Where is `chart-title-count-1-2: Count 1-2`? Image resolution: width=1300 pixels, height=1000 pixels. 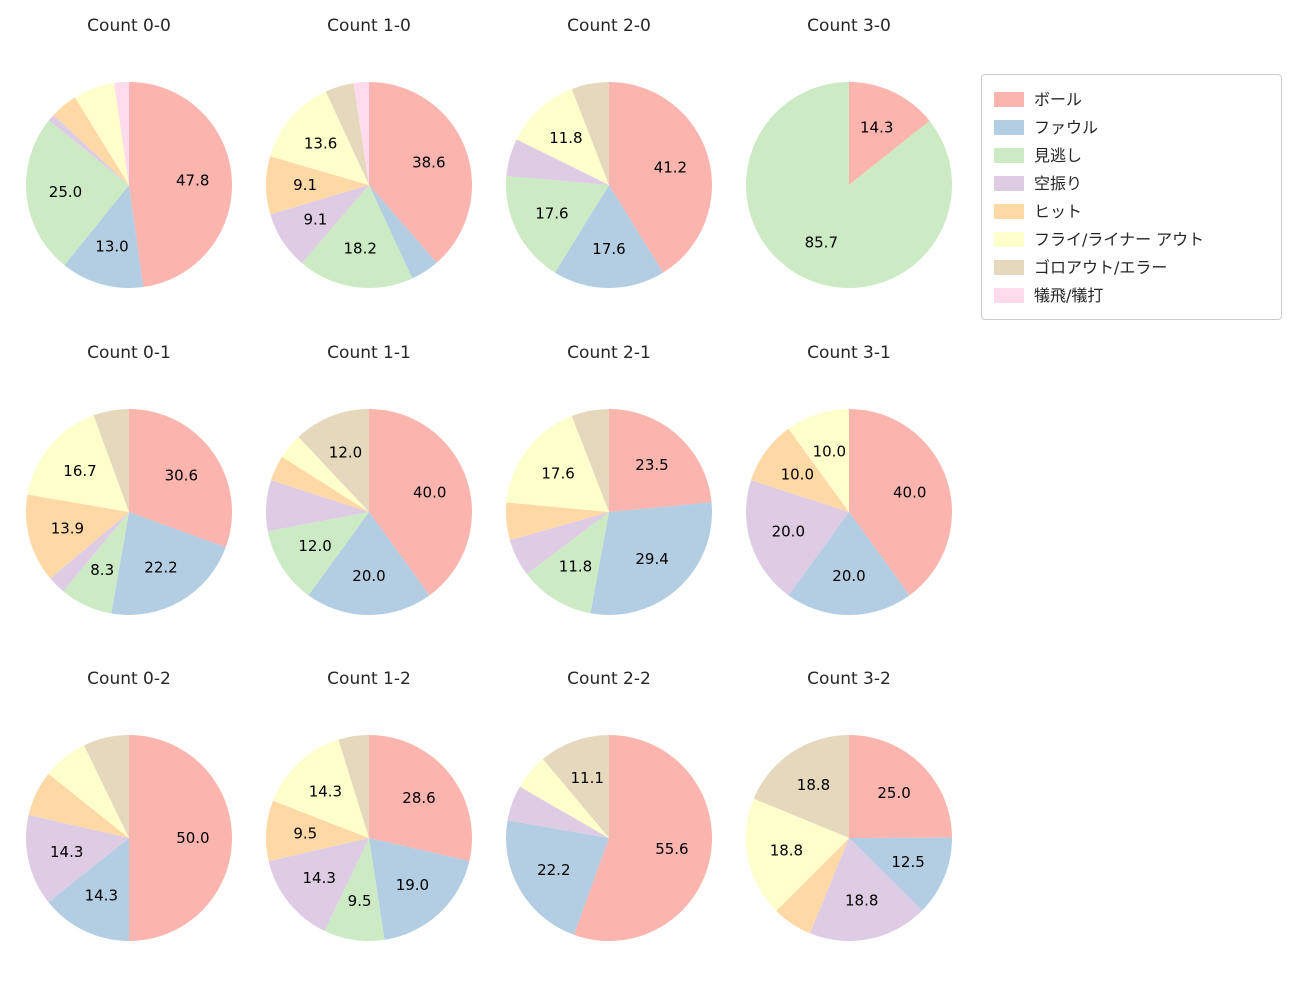
chart-title-count-1-2: Count 1-2 is located at coordinates (369, 679).